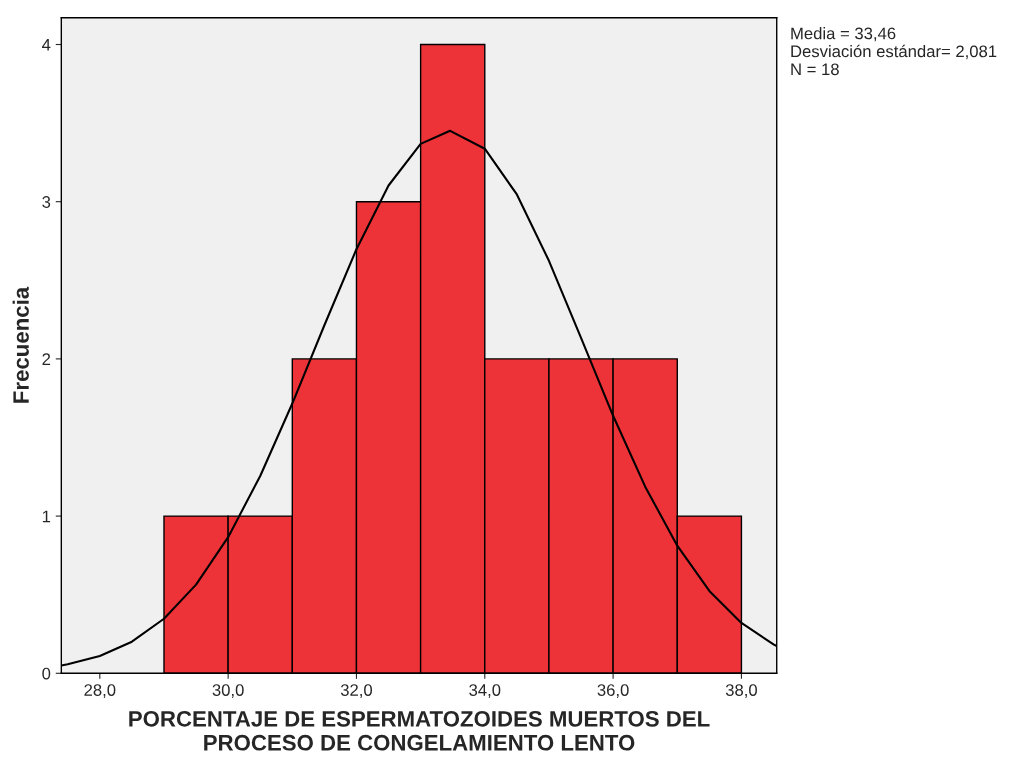 This screenshot has height=773, width=1022. What do you see at coordinates (46, 202) in the screenshot?
I see `y-tick-label: 3` at bounding box center [46, 202].